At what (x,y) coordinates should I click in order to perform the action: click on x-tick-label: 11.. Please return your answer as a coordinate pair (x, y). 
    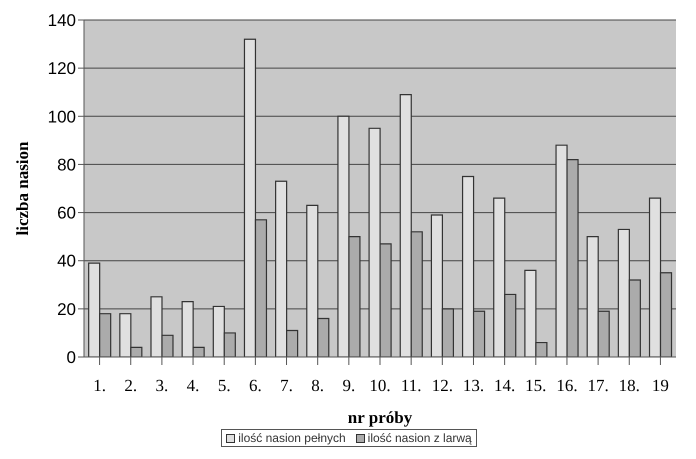
    Looking at the image, I should click on (411, 386).